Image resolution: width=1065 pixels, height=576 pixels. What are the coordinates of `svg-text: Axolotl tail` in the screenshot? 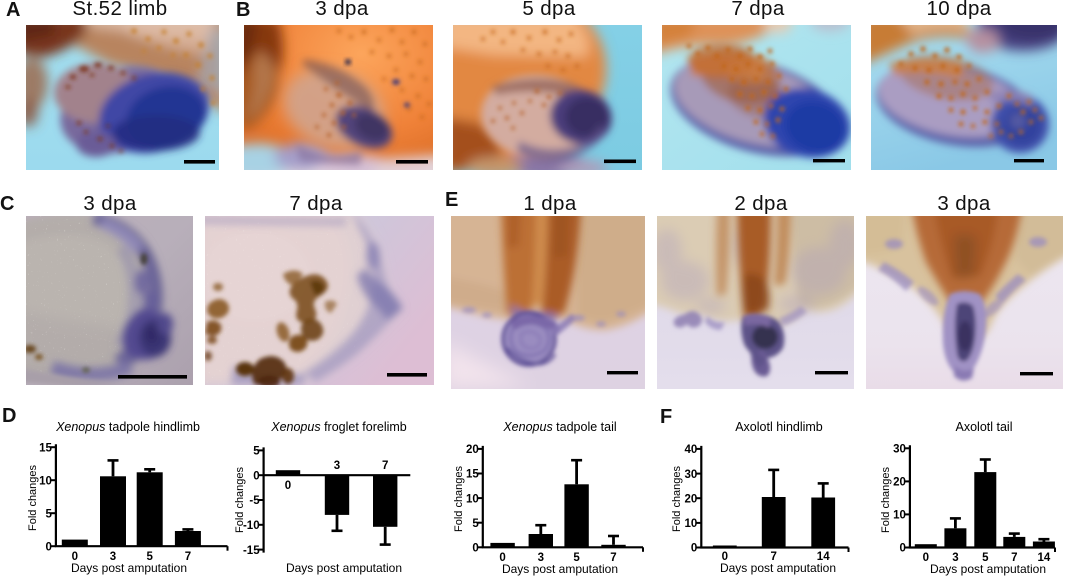 It's located at (984, 427).